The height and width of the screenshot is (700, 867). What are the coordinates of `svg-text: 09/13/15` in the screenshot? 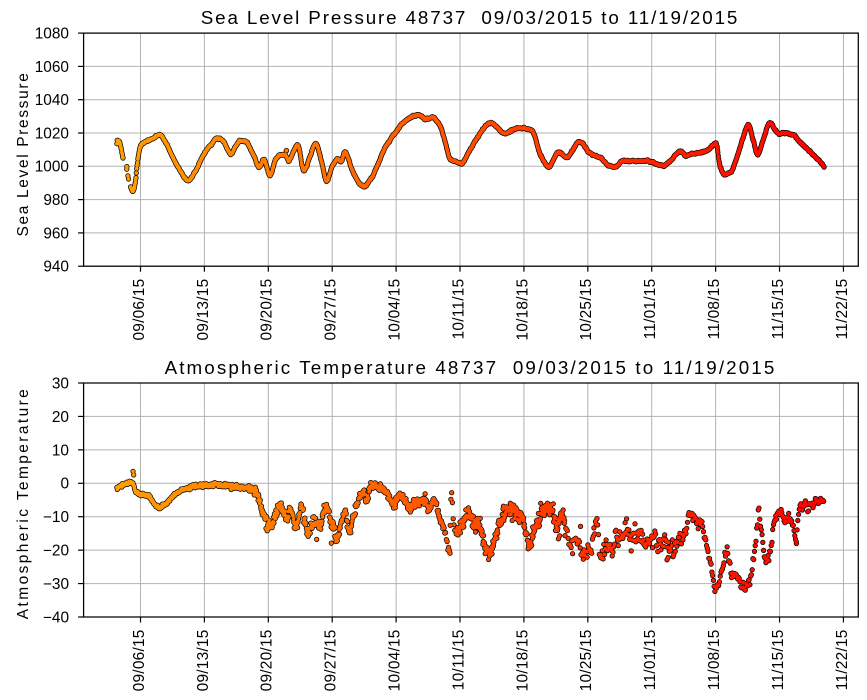 It's located at (203, 310).